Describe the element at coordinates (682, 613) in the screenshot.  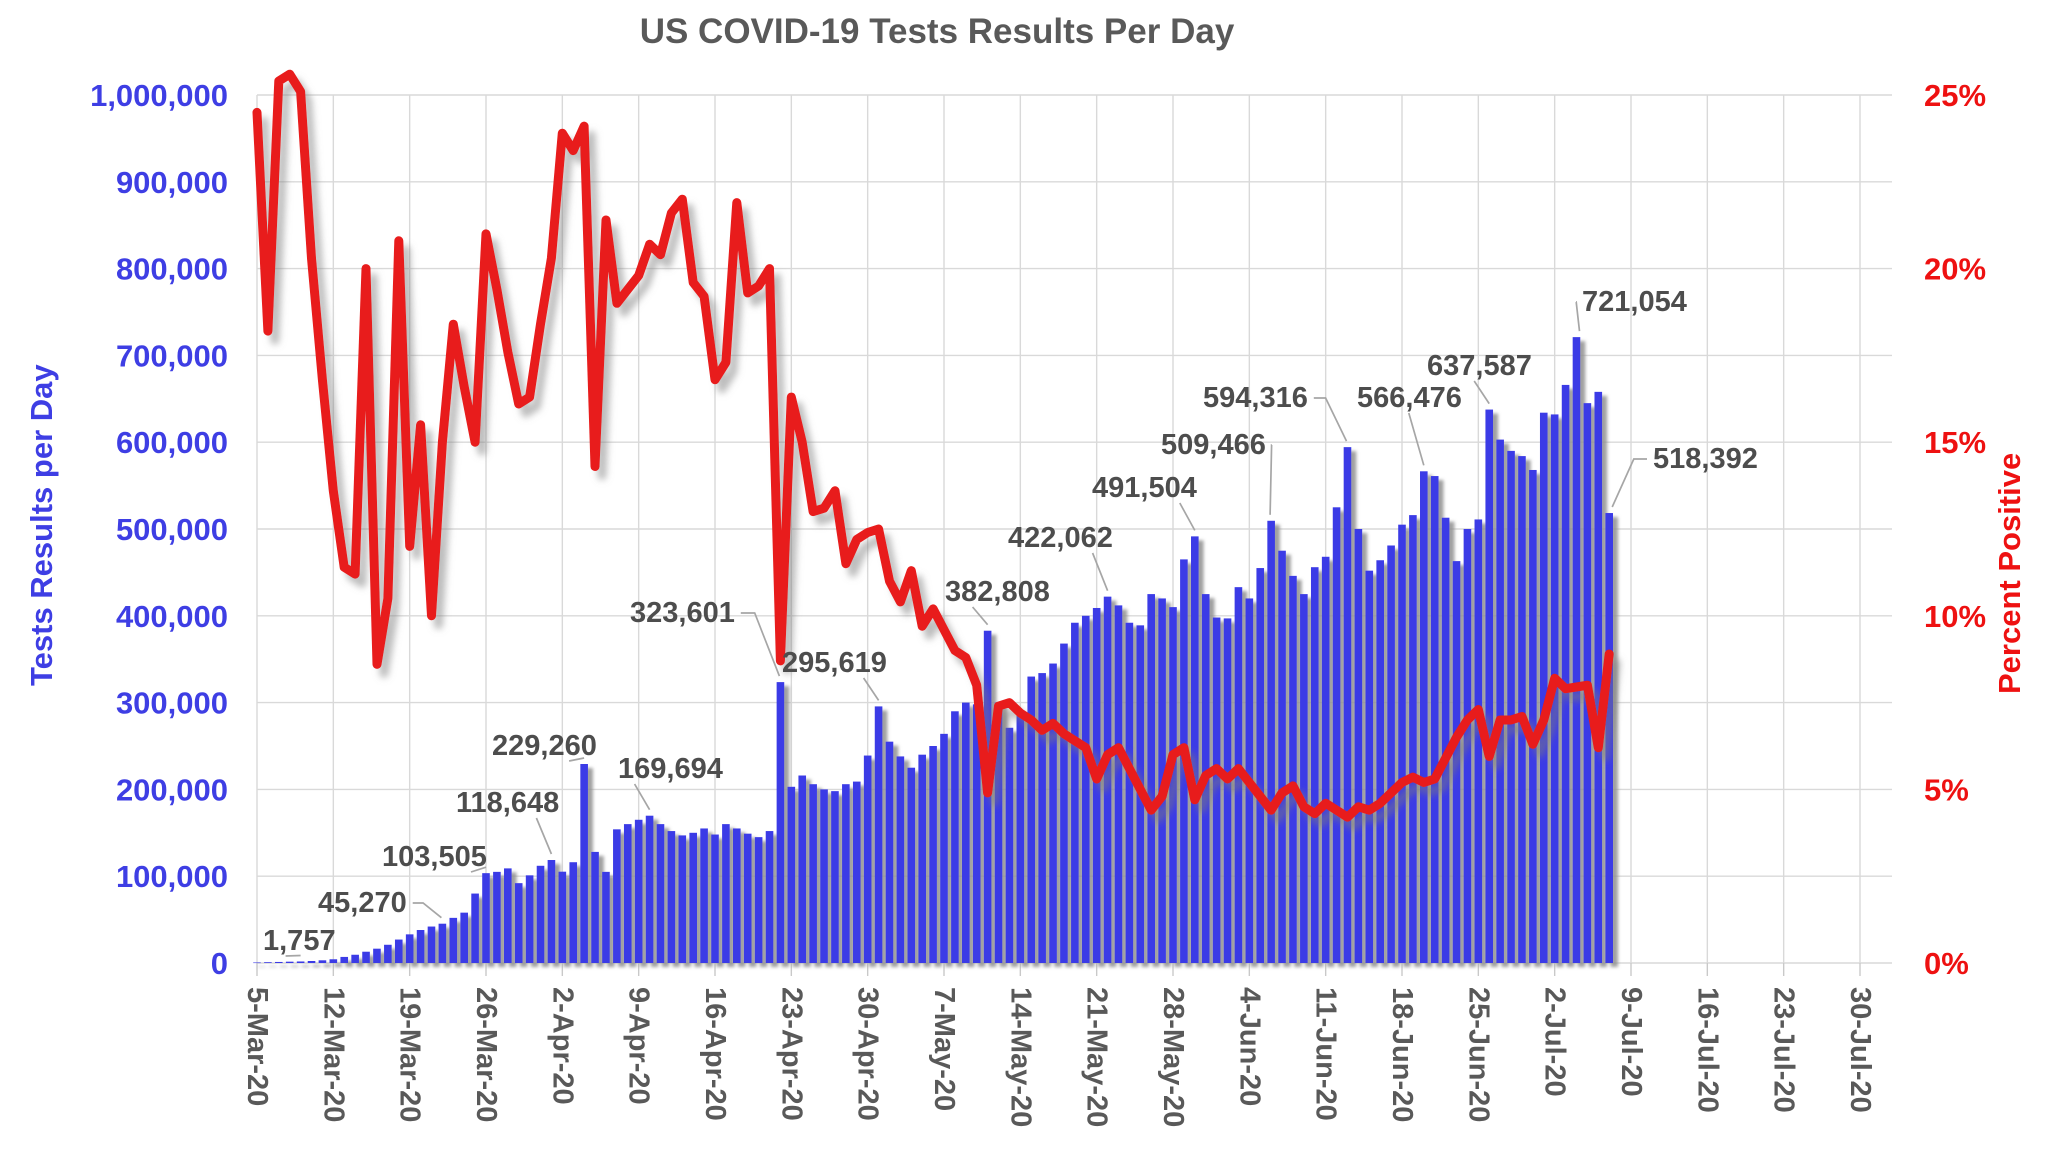
I see `bar-annotation-label: 323,601` at that location.